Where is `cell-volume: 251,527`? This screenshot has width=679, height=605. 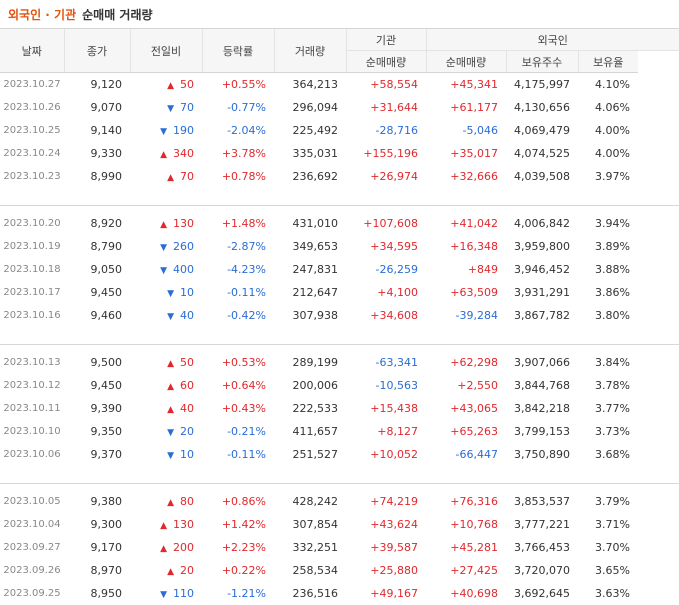 cell-volume: 251,527 is located at coordinates (310, 454).